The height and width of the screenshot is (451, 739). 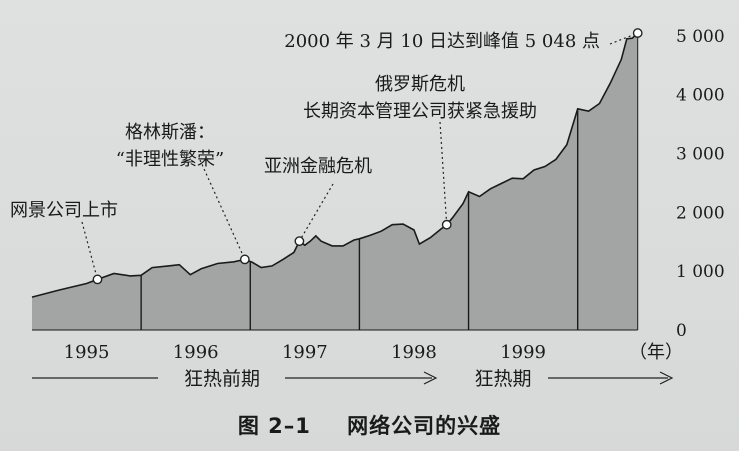 What do you see at coordinates (656, 352) in the screenshot?
I see `x-unit-label: （年）` at bounding box center [656, 352].